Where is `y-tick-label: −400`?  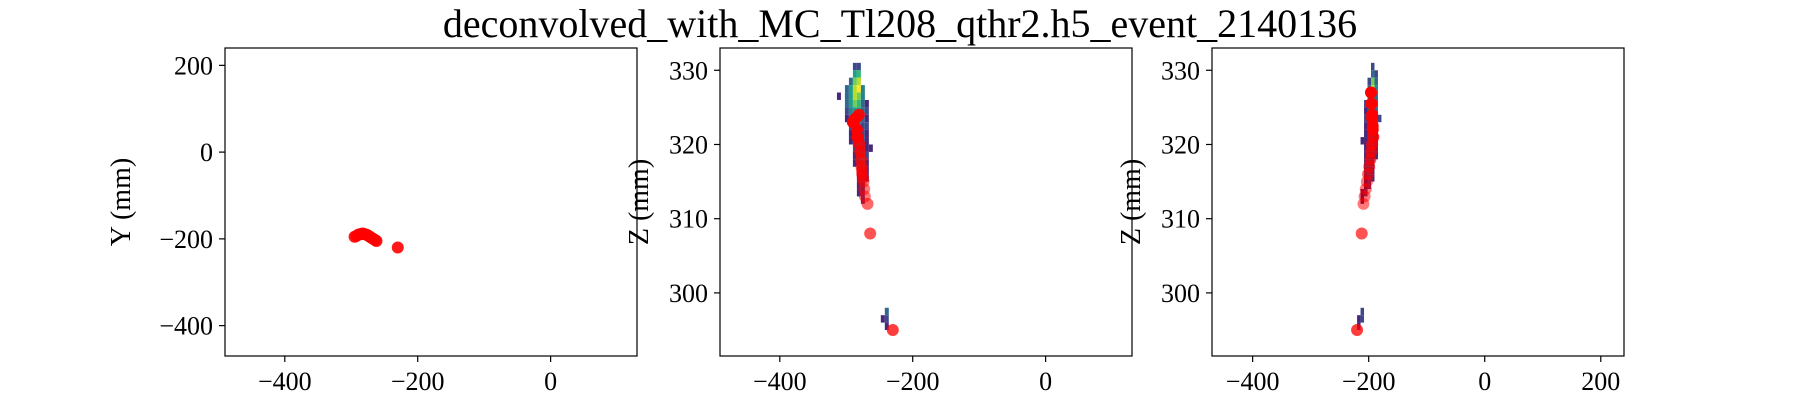
y-tick-label: −400 is located at coordinates (186, 326).